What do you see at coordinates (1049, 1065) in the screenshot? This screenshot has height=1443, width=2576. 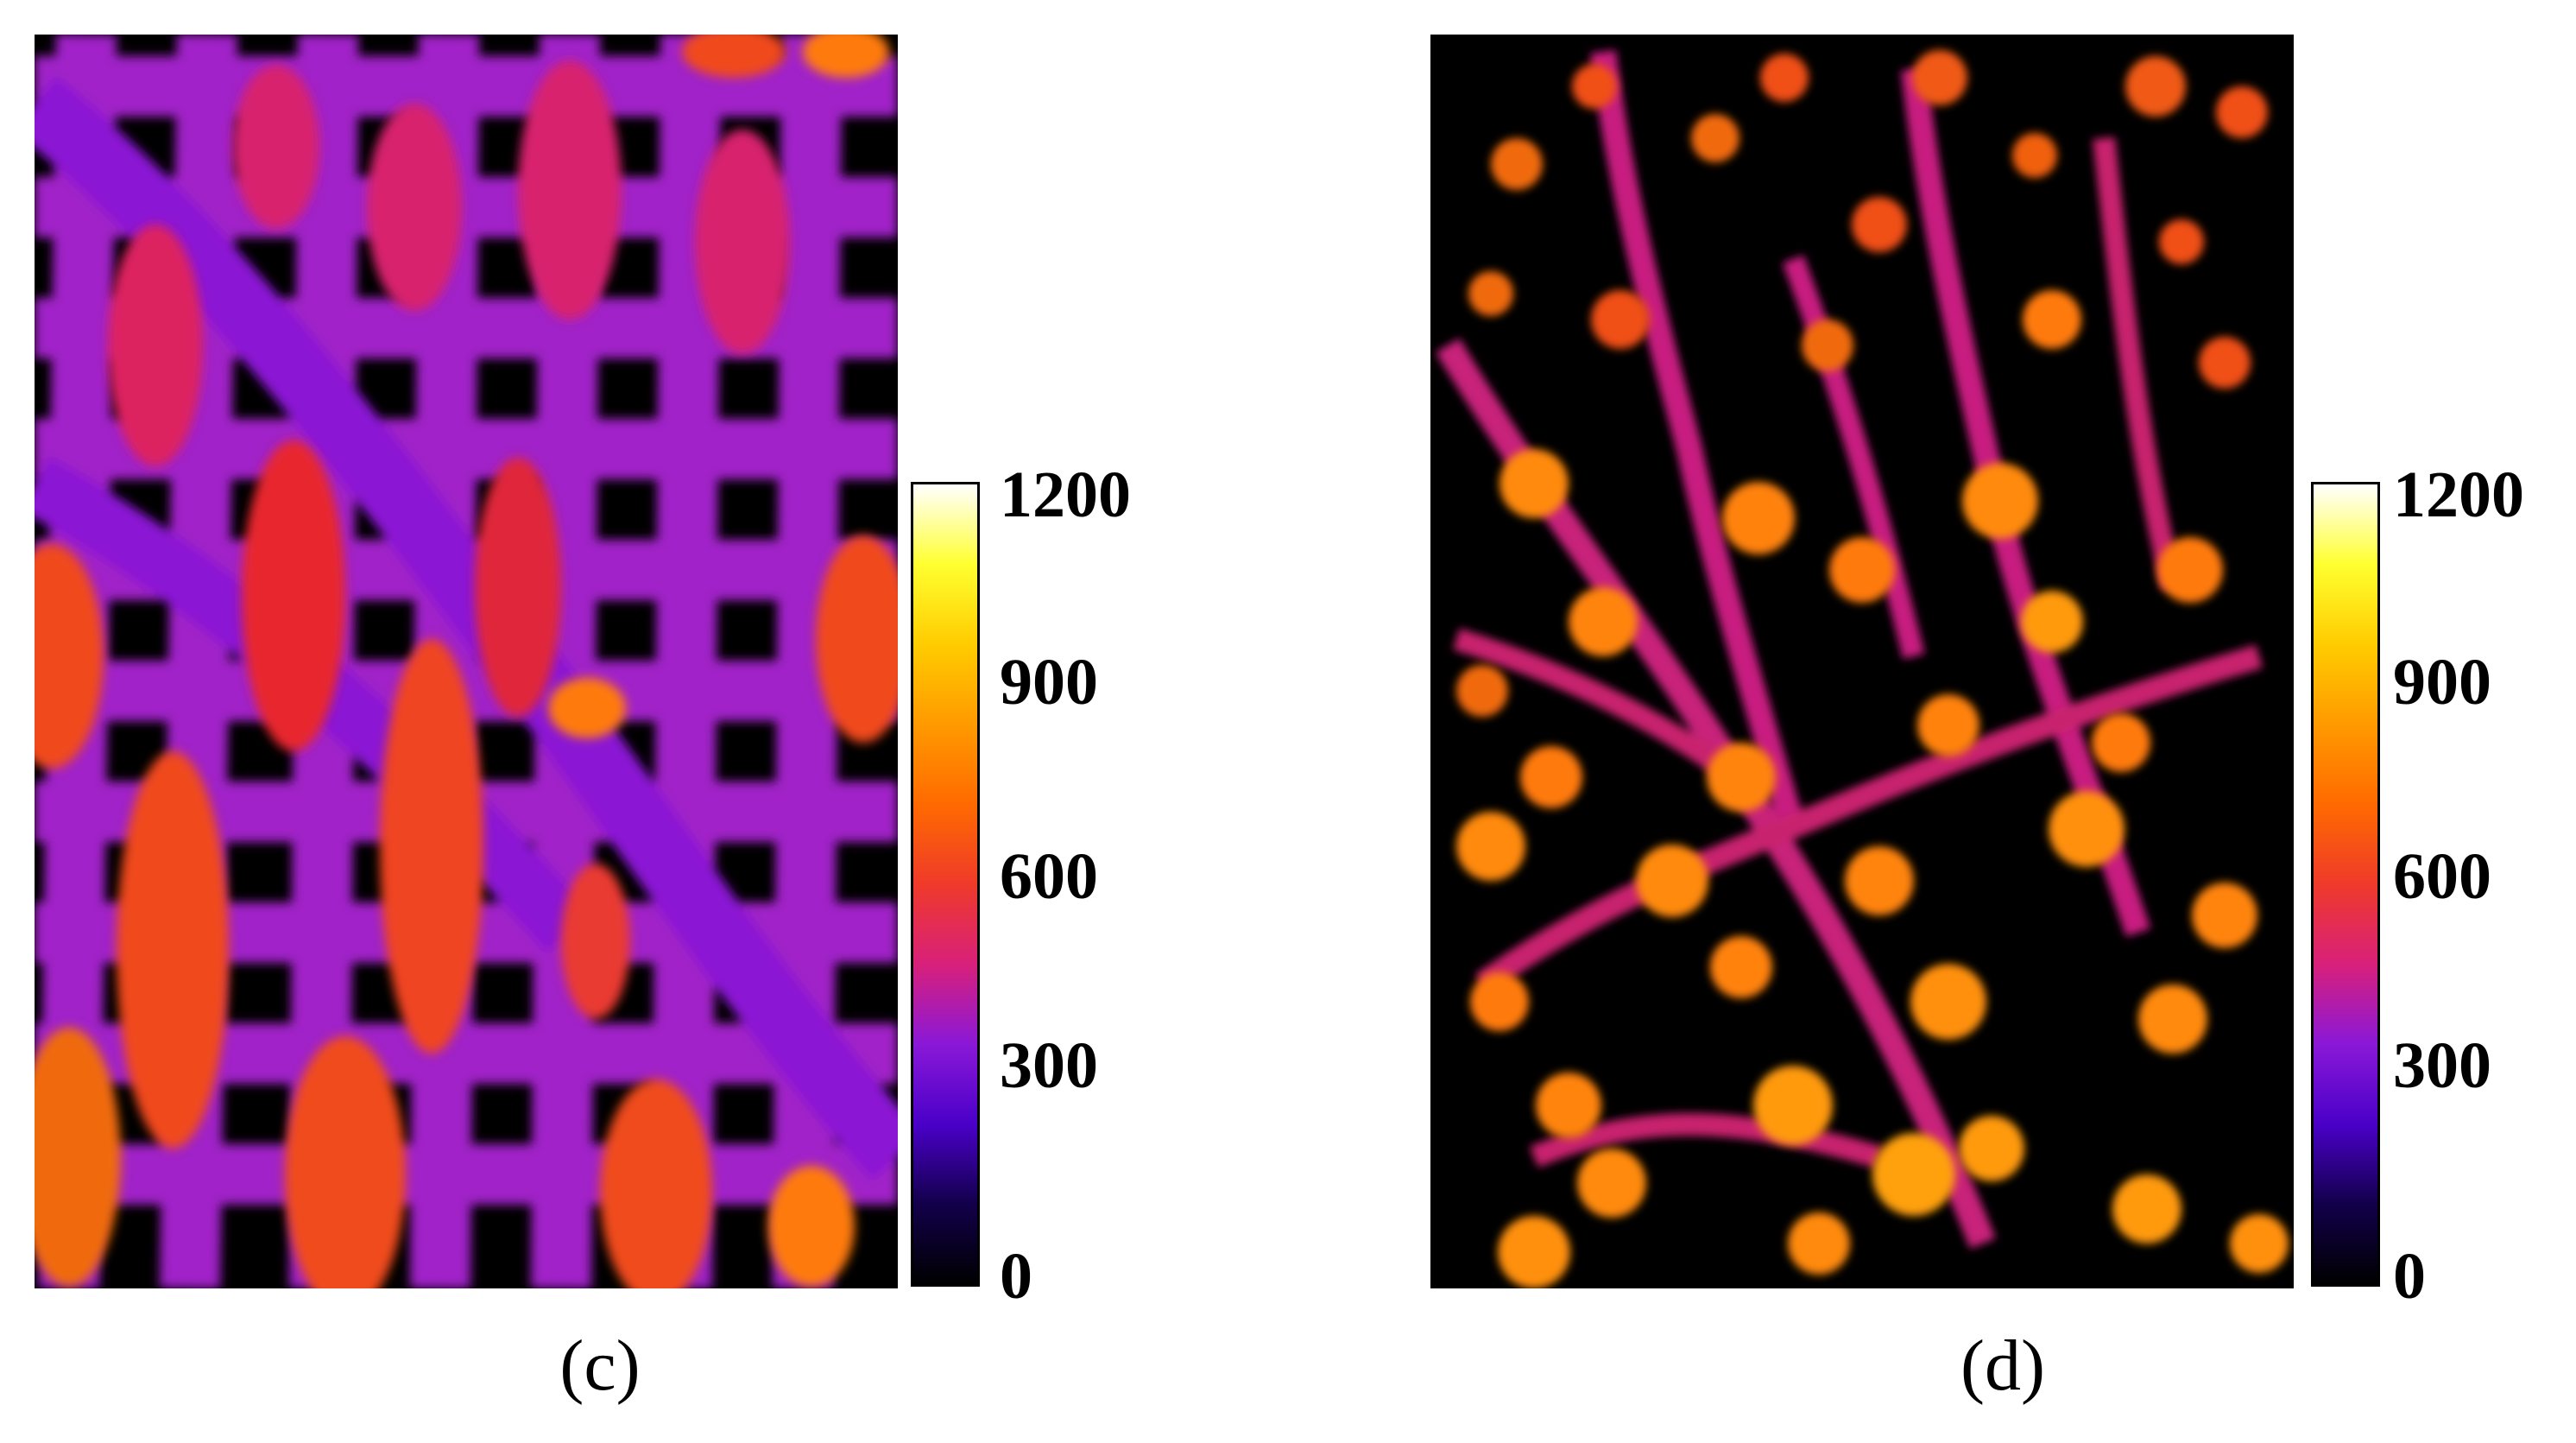 I see `colorbar-c-tick-300: 300` at bounding box center [1049, 1065].